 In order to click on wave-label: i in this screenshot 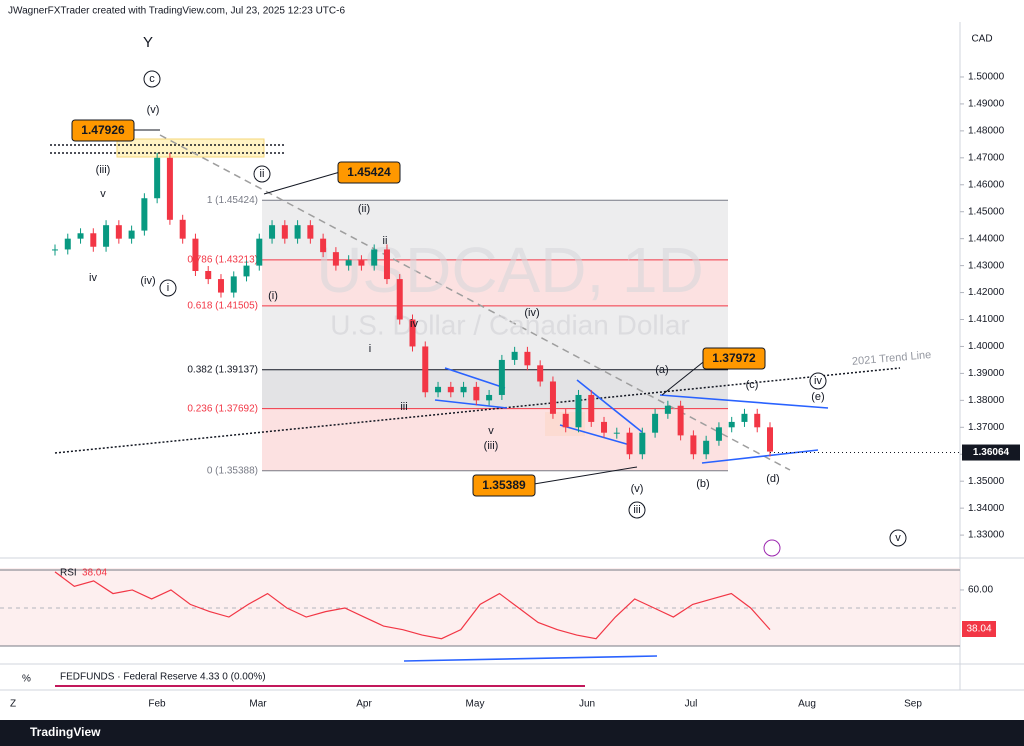, I will do `click(168, 288)`.